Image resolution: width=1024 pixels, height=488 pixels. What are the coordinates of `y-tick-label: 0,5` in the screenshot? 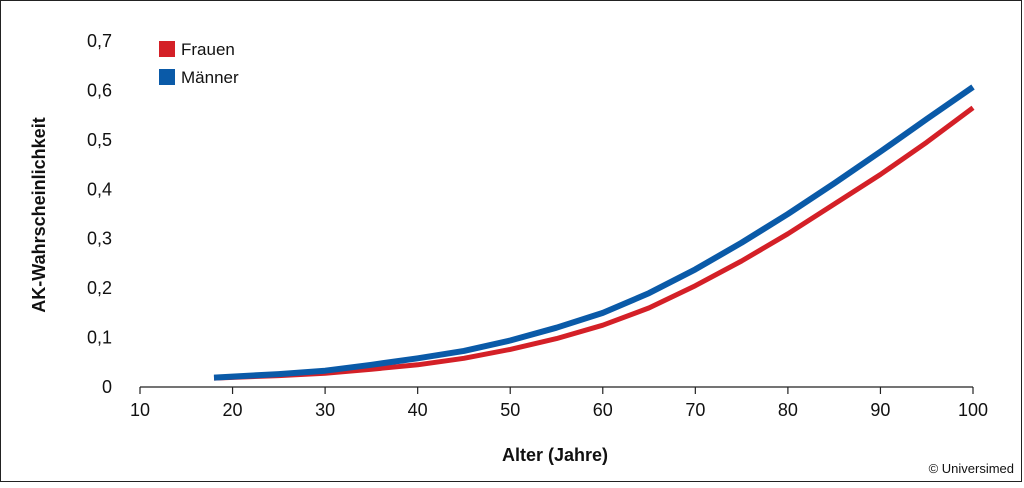 It's located at (99, 140).